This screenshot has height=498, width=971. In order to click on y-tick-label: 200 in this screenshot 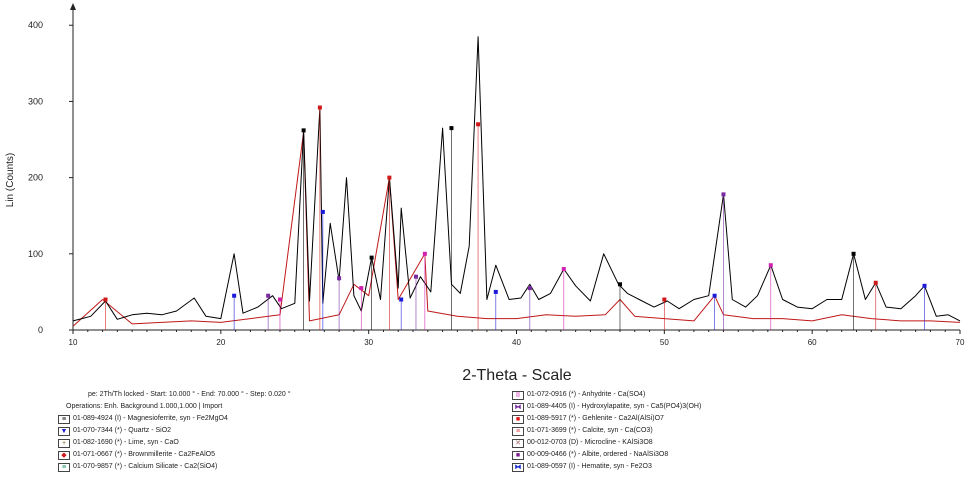, I will do `click(35, 178)`.